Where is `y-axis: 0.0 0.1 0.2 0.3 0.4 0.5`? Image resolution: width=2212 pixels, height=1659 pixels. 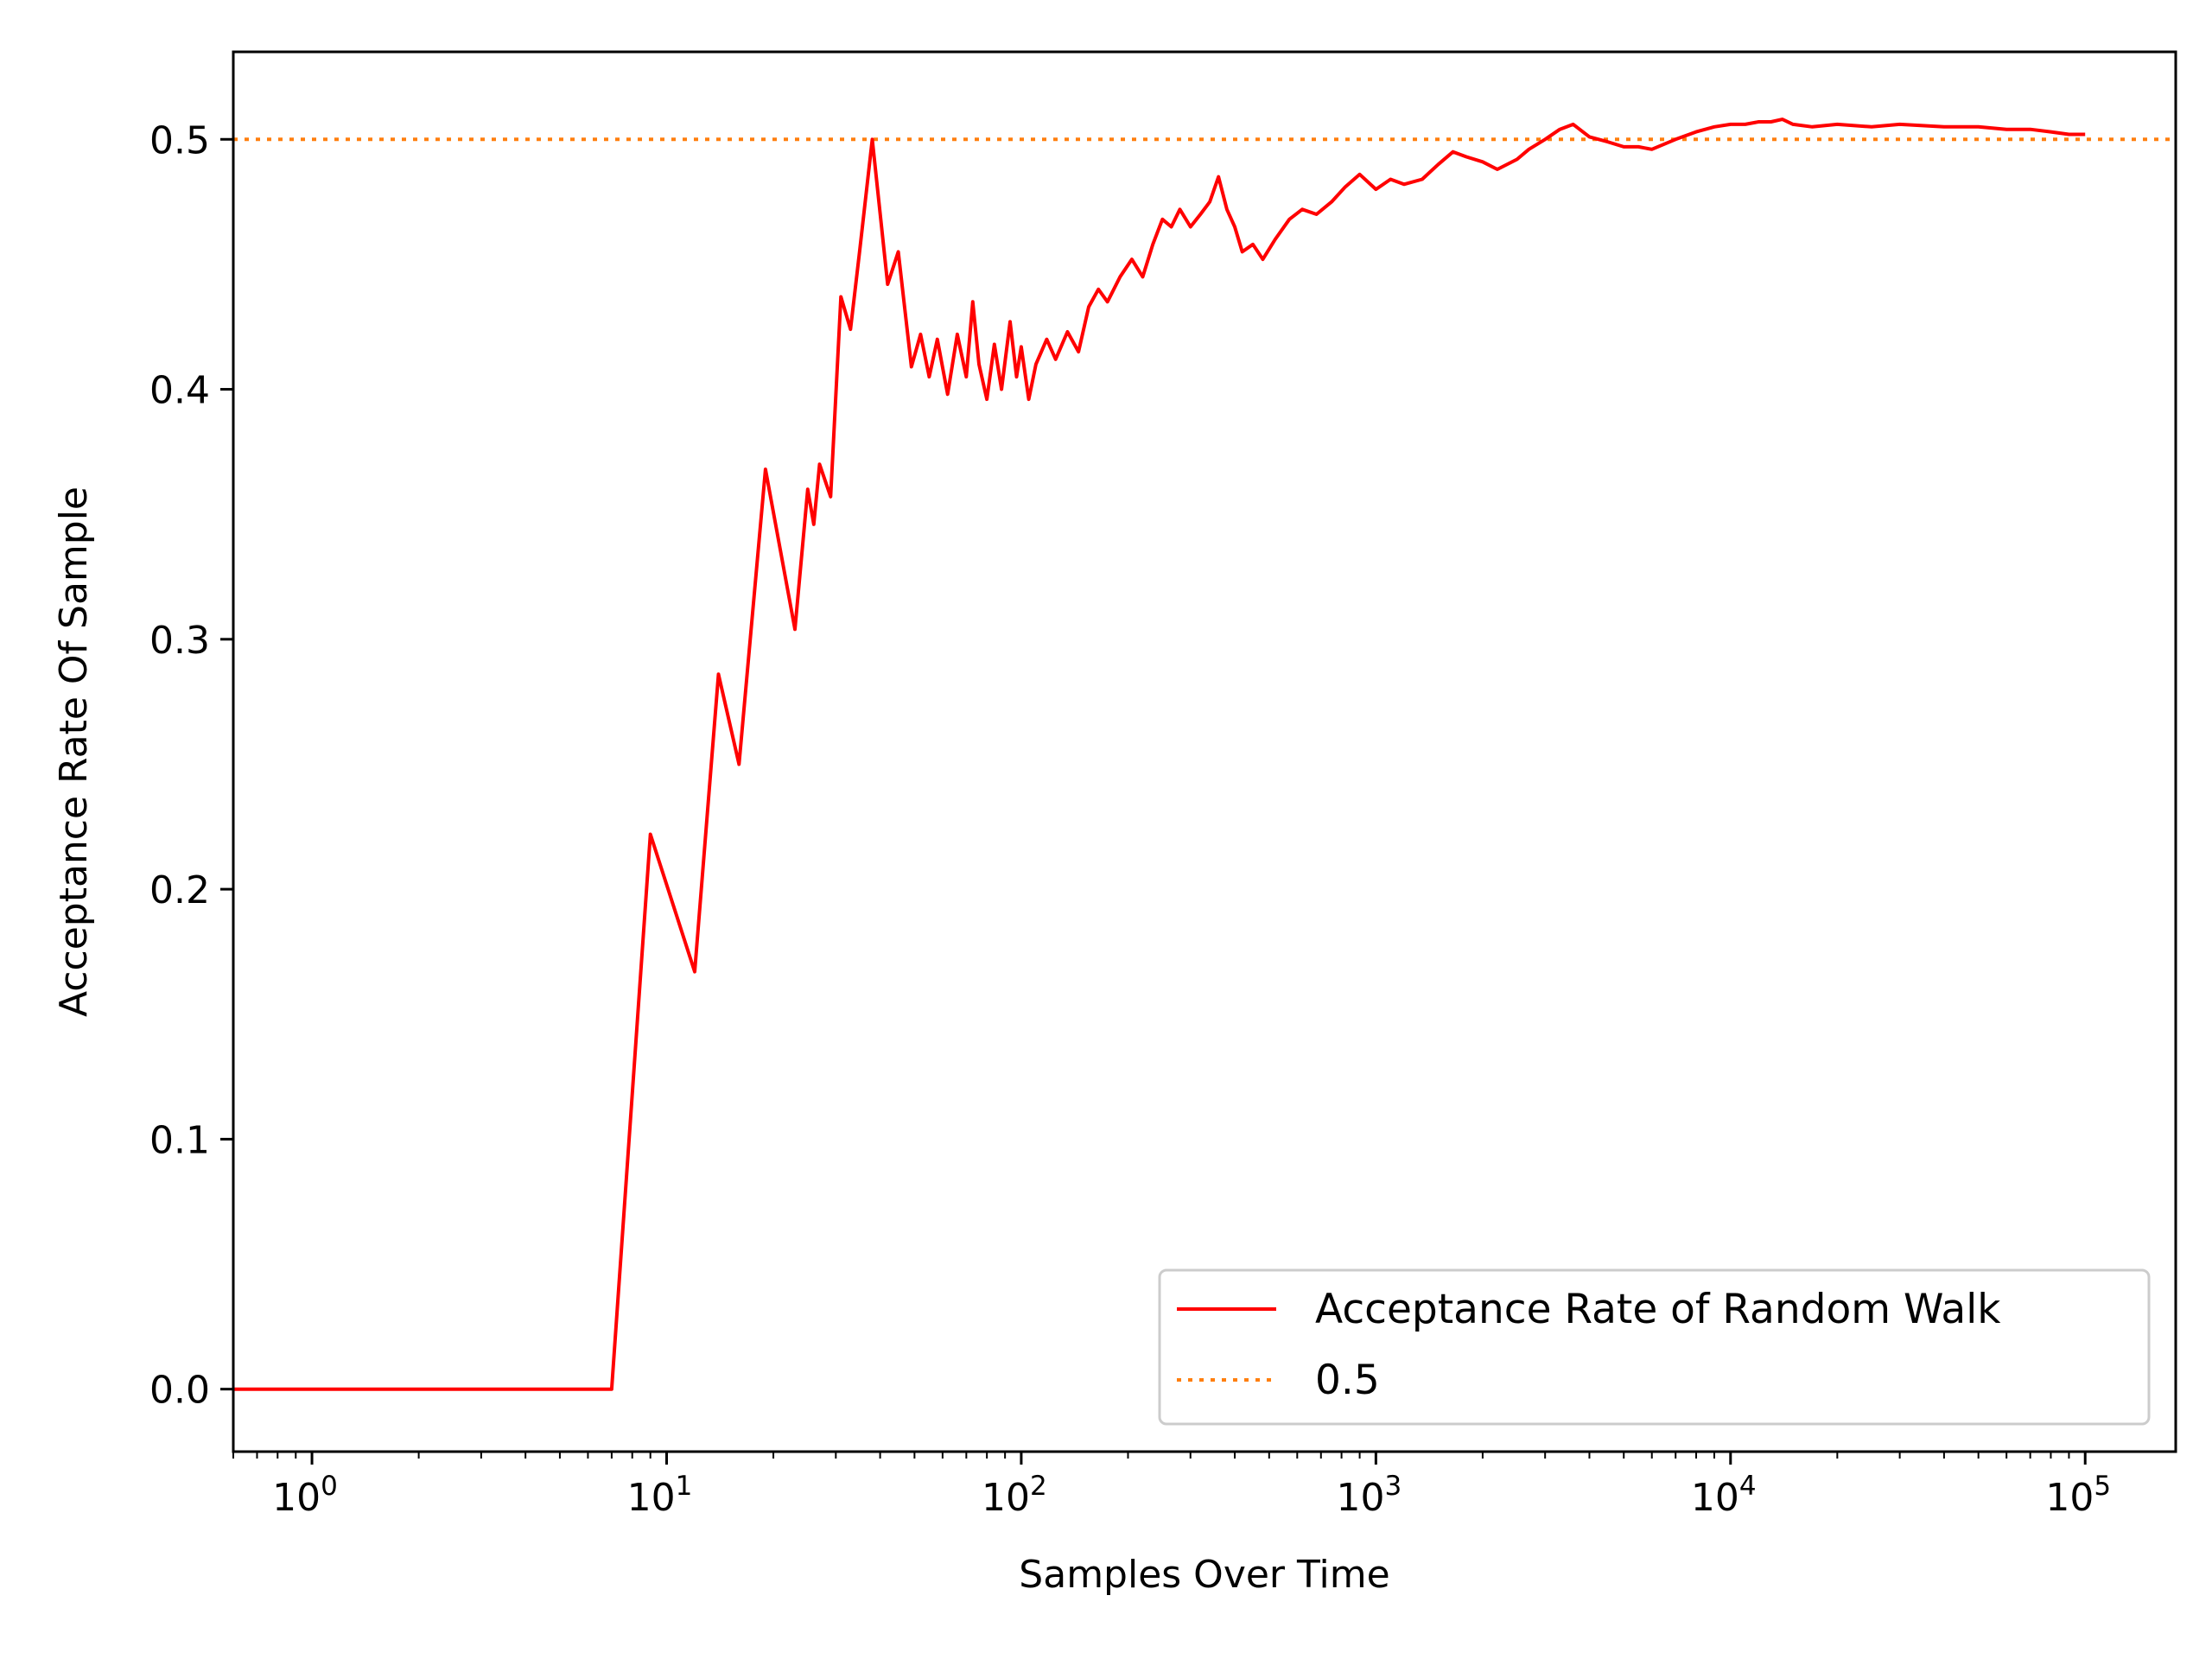
y-axis: 0.0 0.1 0.2 0.3 0.4 0.5 is located at coordinates (191, 765).